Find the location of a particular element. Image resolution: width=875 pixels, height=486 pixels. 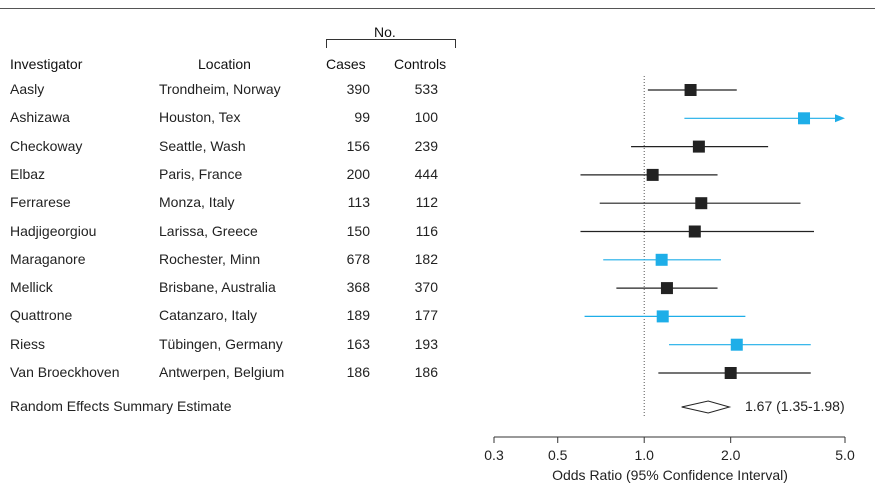

controls-cell: 370 is located at coordinates (426, 287).